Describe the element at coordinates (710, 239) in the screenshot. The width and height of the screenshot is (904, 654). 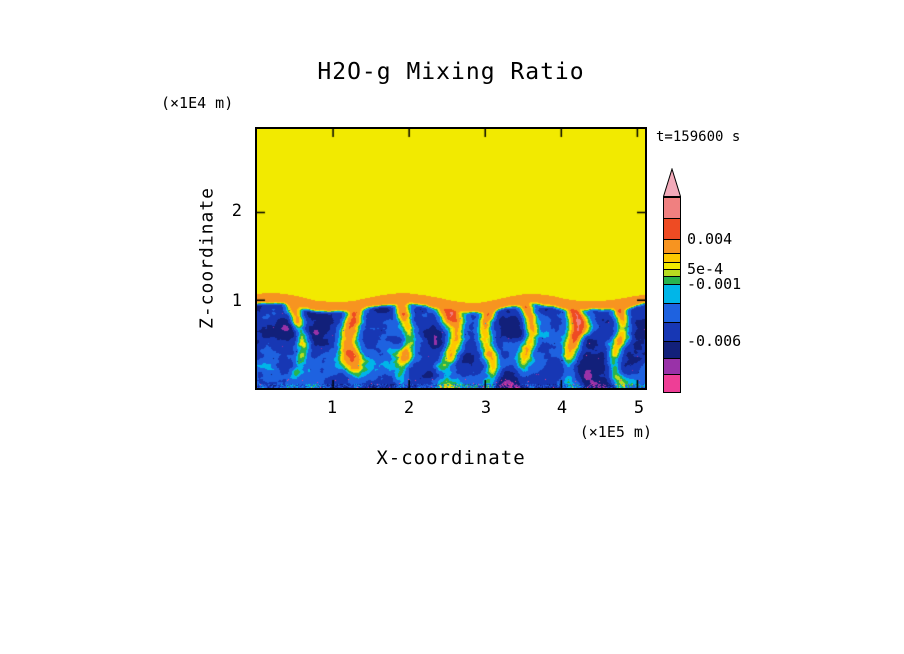
I see `colorbar-label: 0.004` at that location.